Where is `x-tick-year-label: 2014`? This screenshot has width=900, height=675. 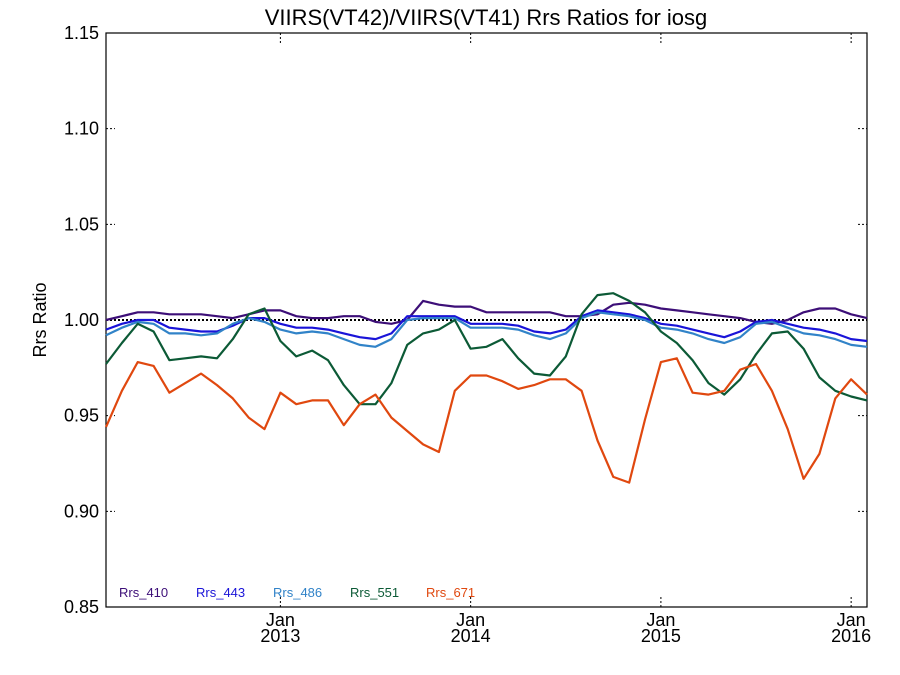 x-tick-year-label: 2014 is located at coordinates (471, 636).